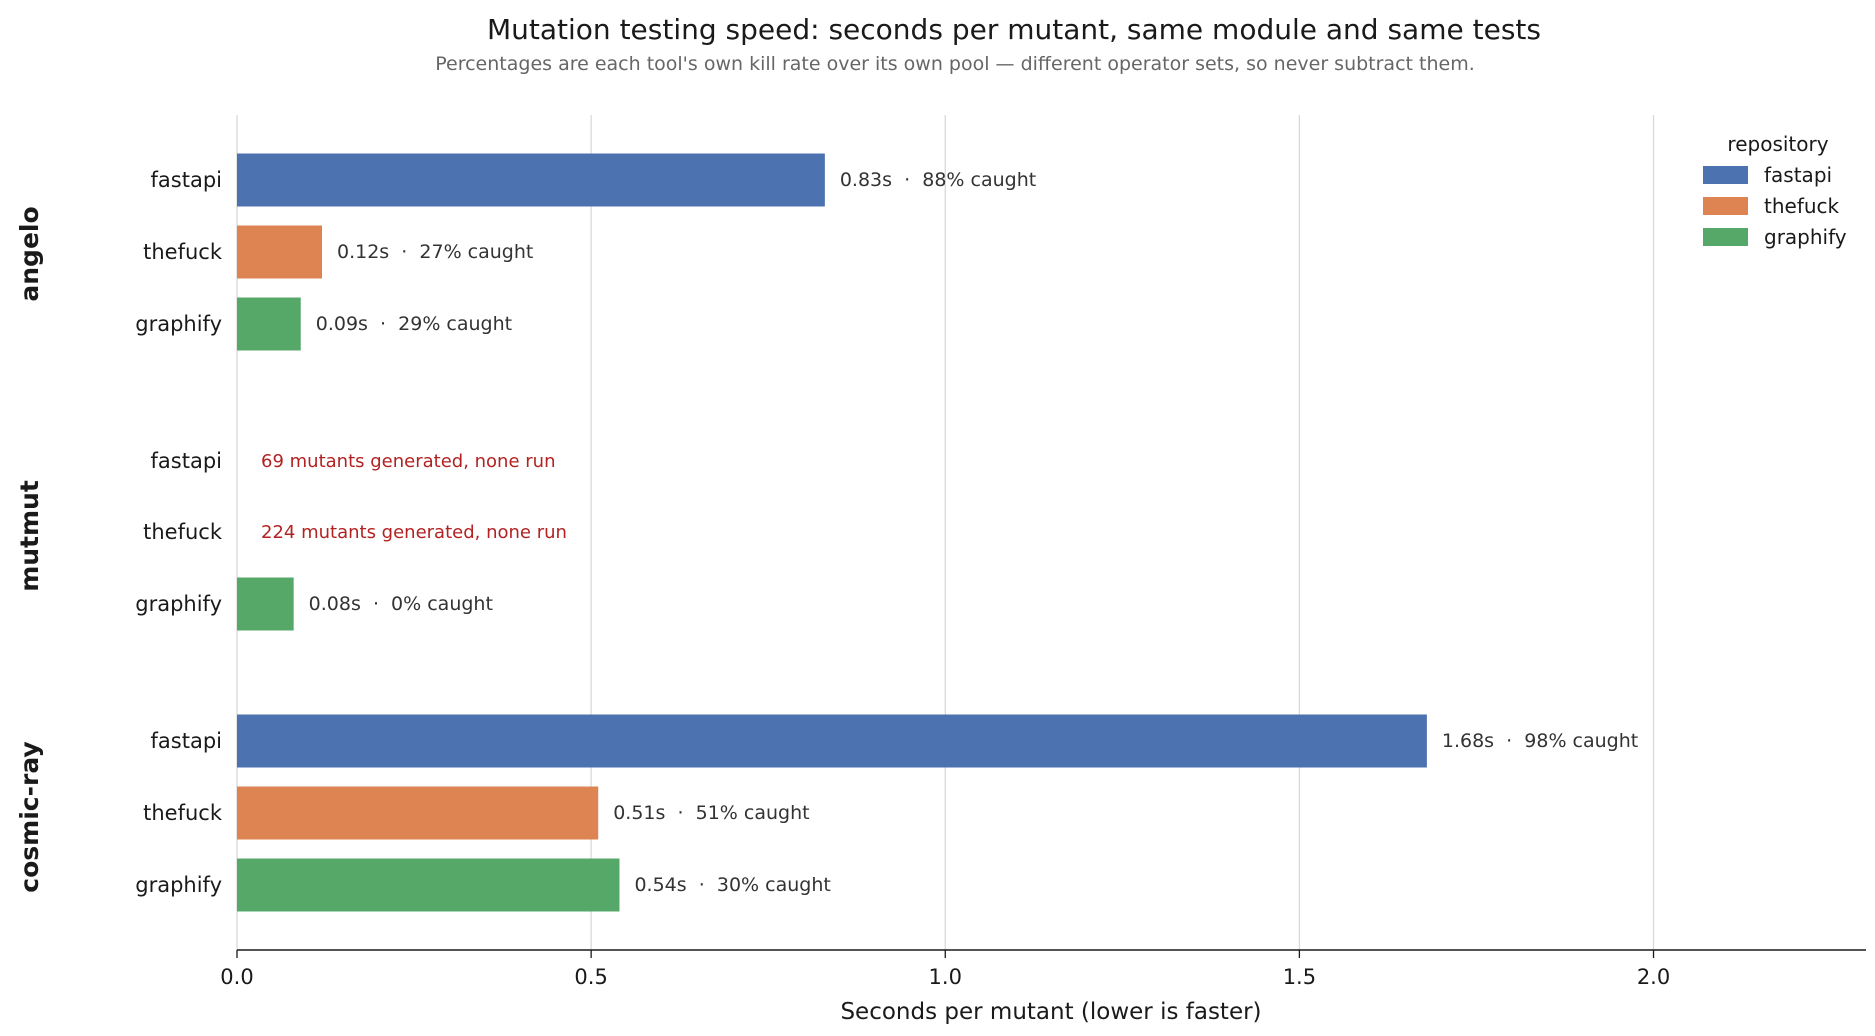 The height and width of the screenshot is (1036, 1875). What do you see at coordinates (428, 885) in the screenshot?
I see `bar-cosmic-ray-graphify` at bounding box center [428, 885].